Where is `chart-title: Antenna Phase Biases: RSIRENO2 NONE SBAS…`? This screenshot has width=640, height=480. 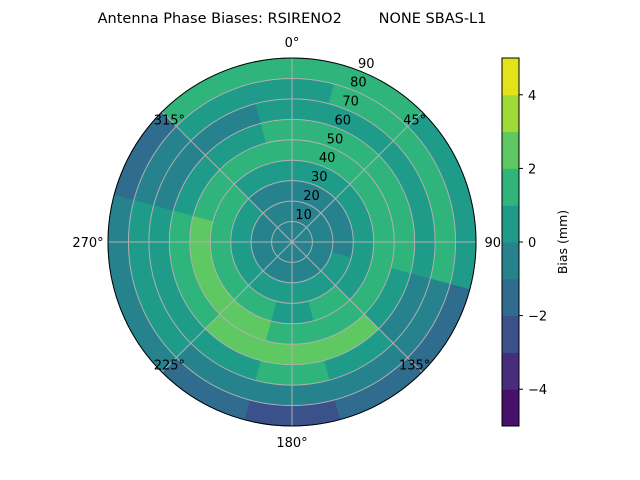
chart-title: Antenna Phase Biases: RSIRENO2 NONE SBAS… is located at coordinates (292, 19).